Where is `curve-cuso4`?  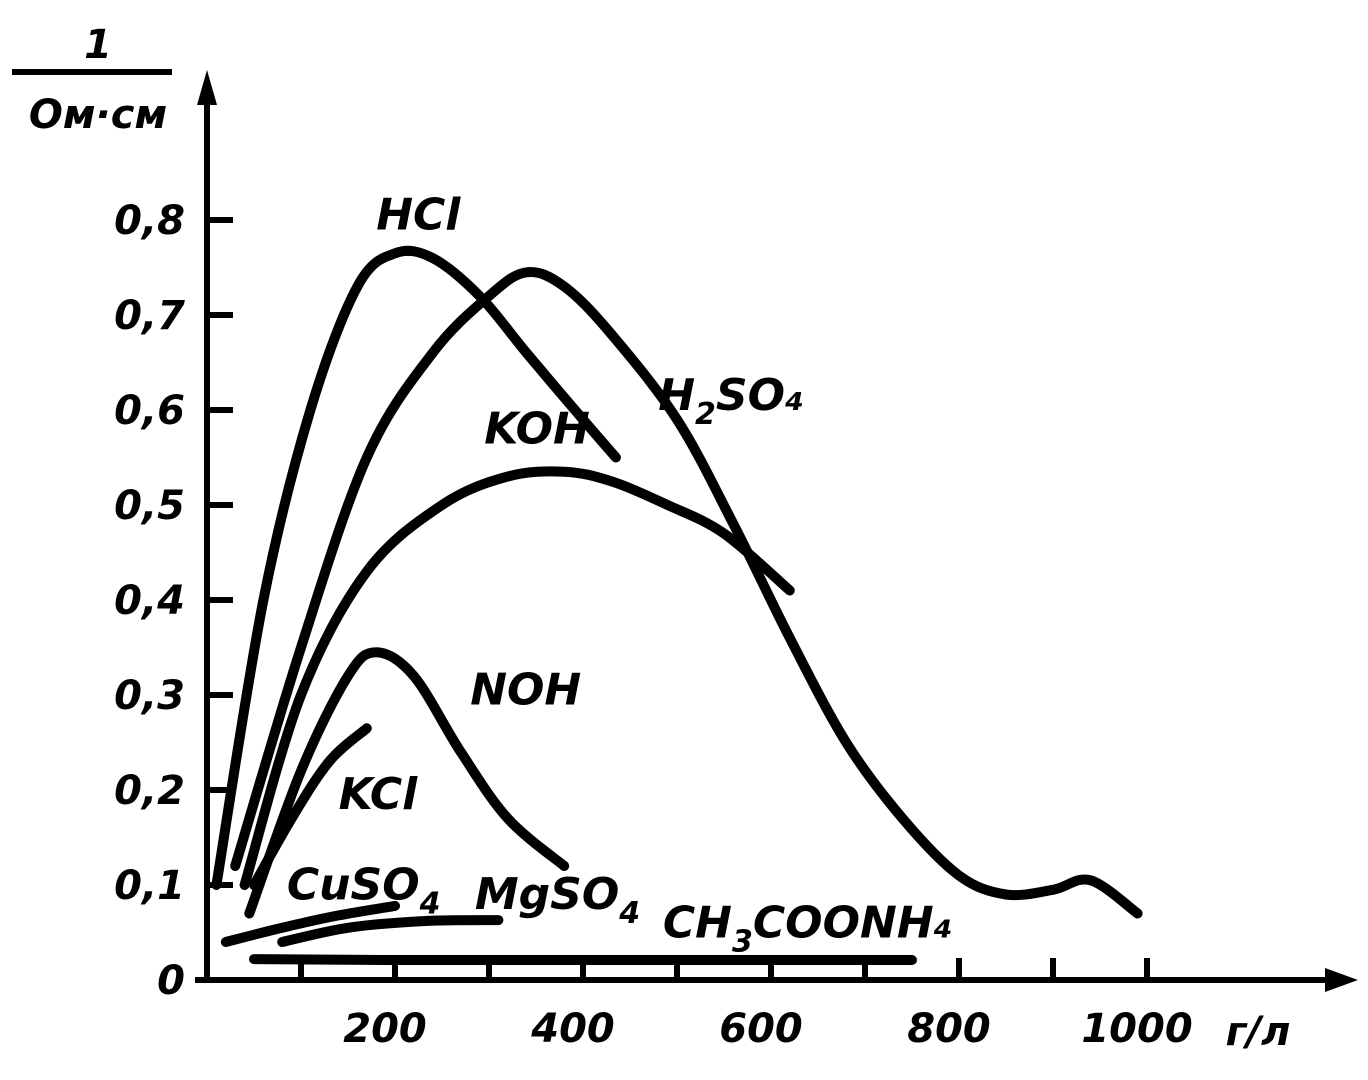
curve-cuso4 is located at coordinates (310, 923).